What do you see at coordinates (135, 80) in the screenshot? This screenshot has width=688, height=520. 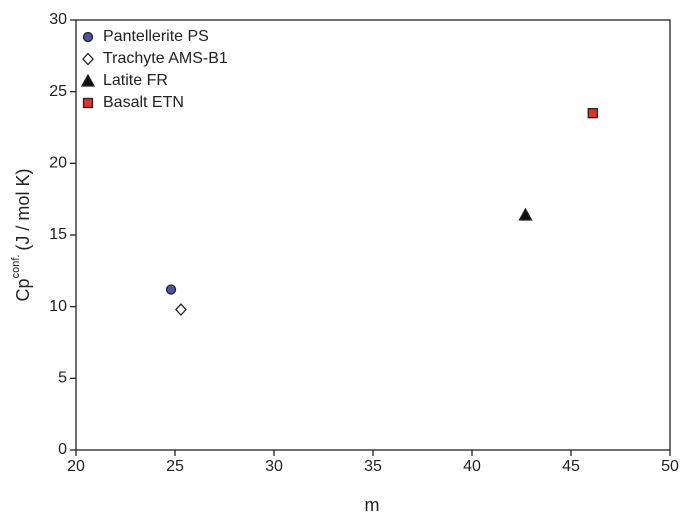 I see `legend-label: Latite FR` at bounding box center [135, 80].